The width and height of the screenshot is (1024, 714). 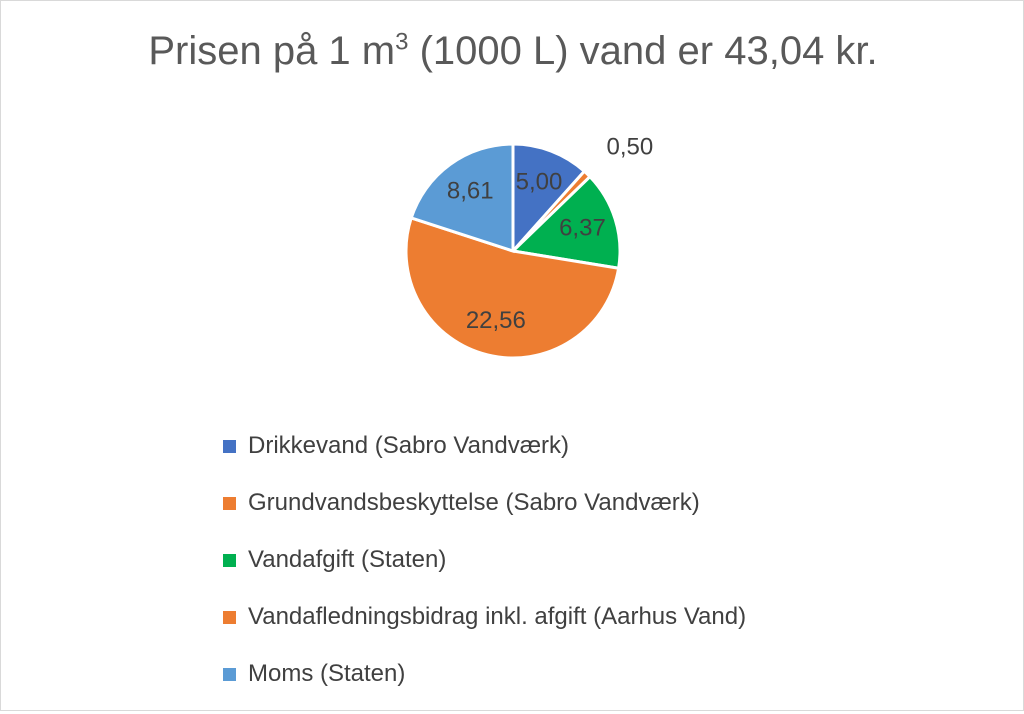 What do you see at coordinates (629, 146) in the screenshot?
I see `data-label: 0,50` at bounding box center [629, 146].